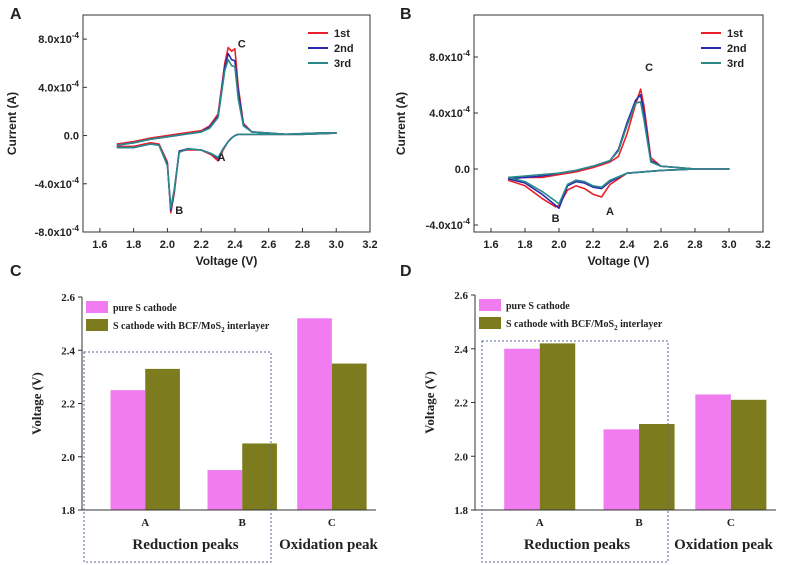 Image resolution: width=786 pixels, height=565 pixels. What do you see at coordinates (429, 402) in the screenshot?
I see `y-axis-label: Voltage (V)` at bounding box center [429, 402].